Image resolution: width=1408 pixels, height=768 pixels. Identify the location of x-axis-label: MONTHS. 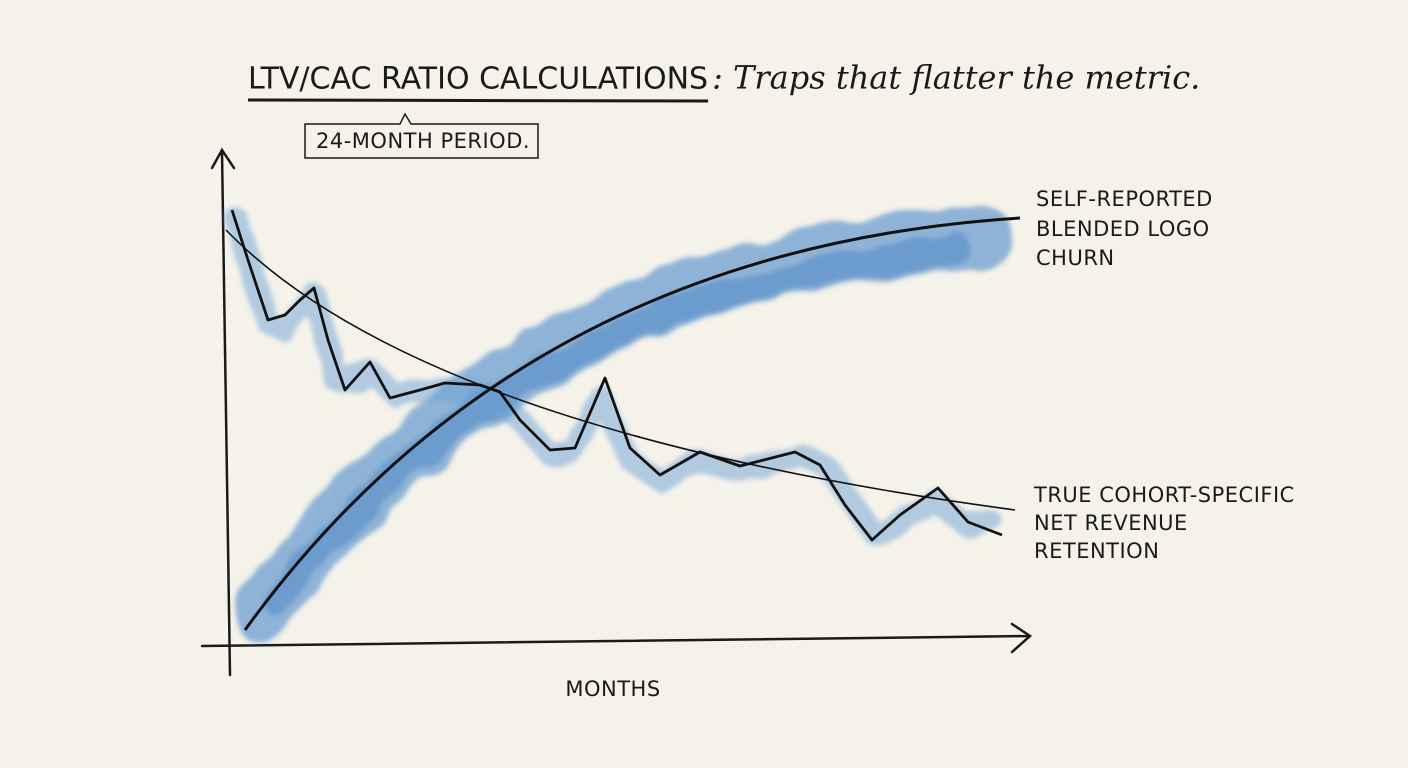
(612, 689).